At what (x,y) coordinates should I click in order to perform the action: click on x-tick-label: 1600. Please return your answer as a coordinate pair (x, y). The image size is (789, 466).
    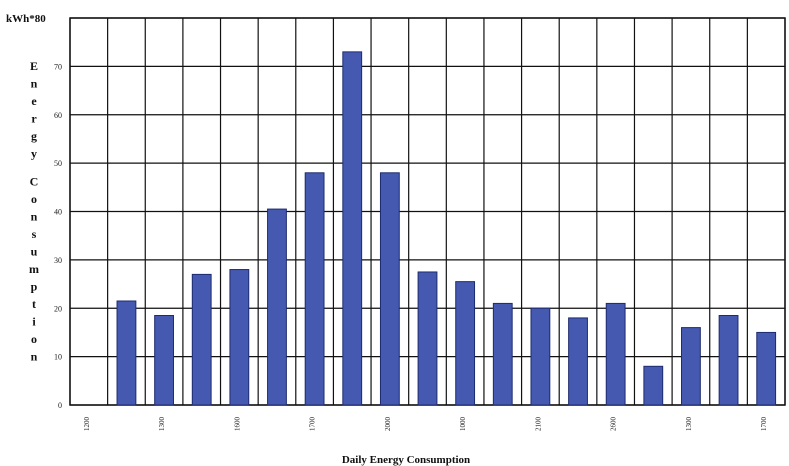
    Looking at the image, I should click on (237, 424).